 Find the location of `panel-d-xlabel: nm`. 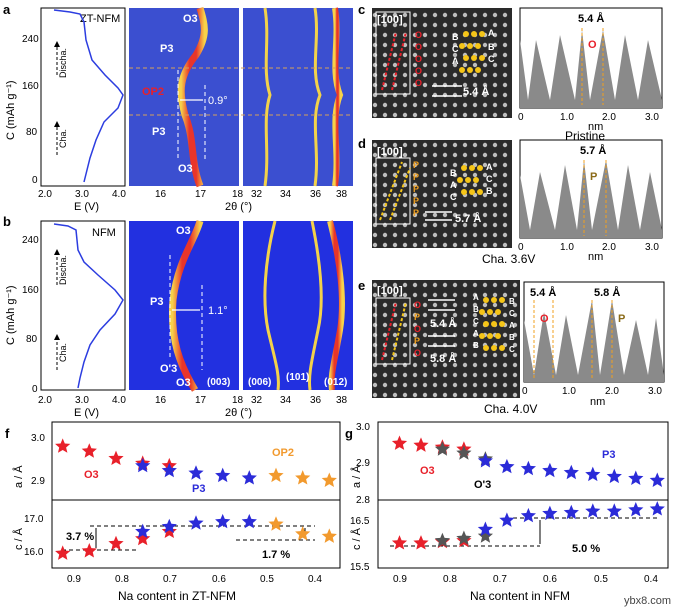

panel-d-xlabel: nm is located at coordinates (595, 257).